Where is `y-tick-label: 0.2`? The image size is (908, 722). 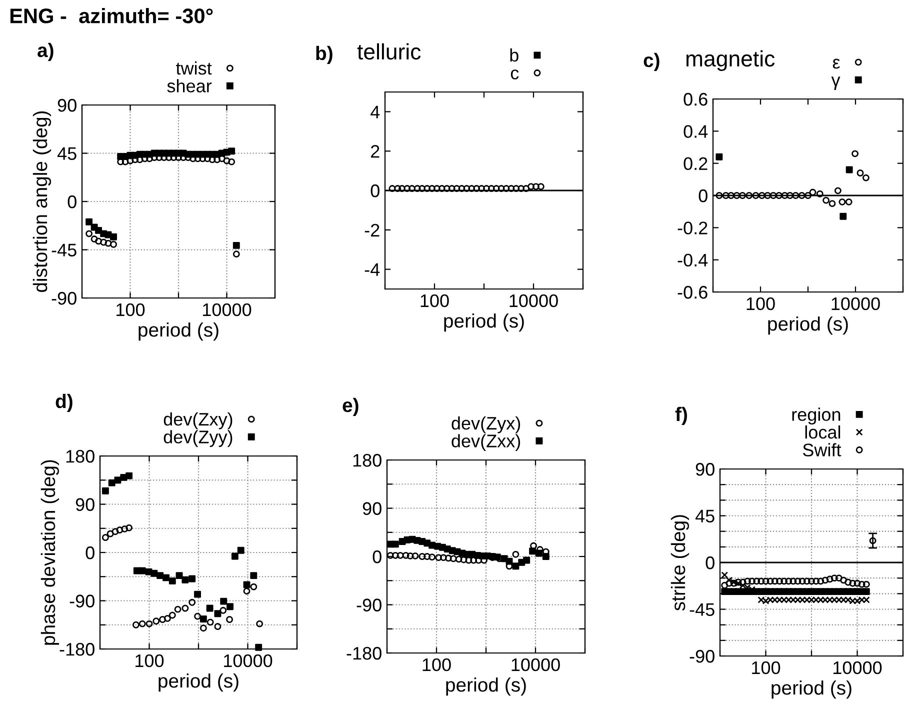
y-tick-label: 0.2 is located at coordinates (696, 163).